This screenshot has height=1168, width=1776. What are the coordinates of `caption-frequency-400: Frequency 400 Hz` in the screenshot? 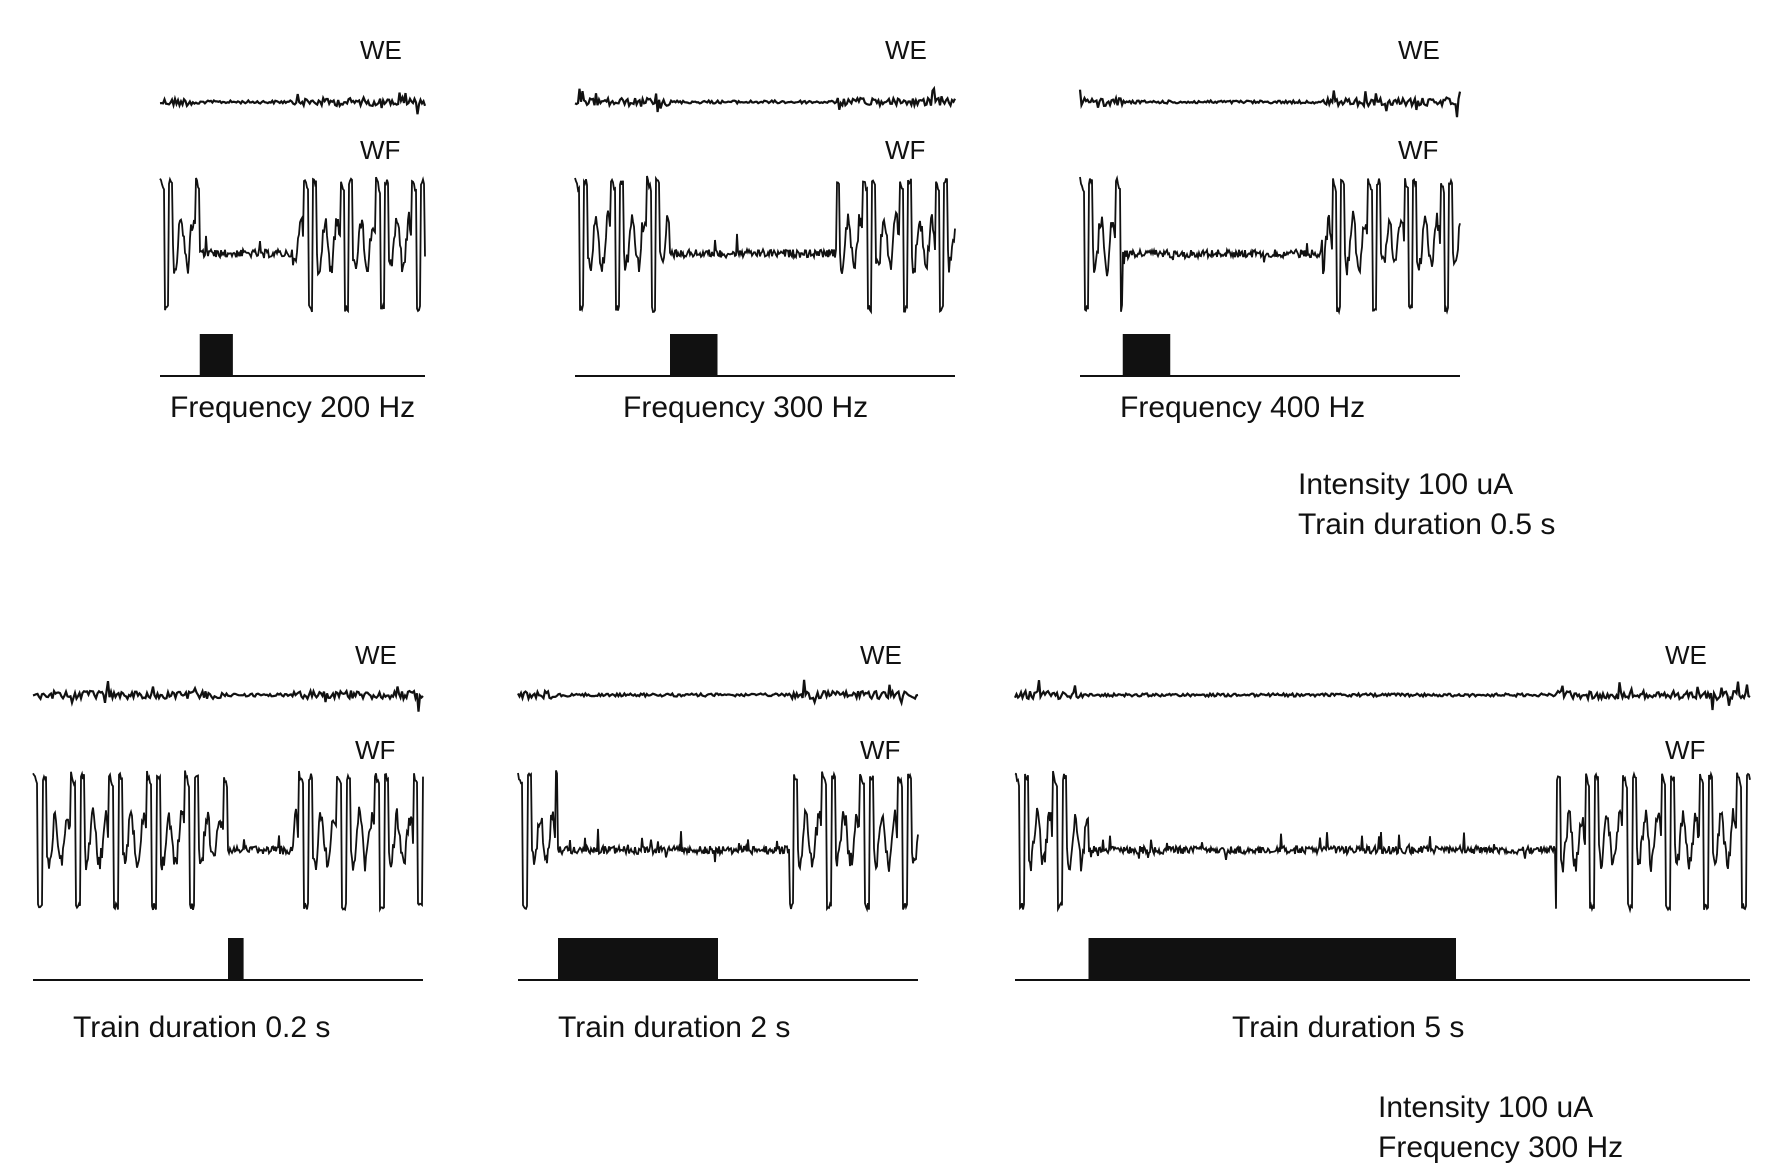 It's located at (1243, 407).